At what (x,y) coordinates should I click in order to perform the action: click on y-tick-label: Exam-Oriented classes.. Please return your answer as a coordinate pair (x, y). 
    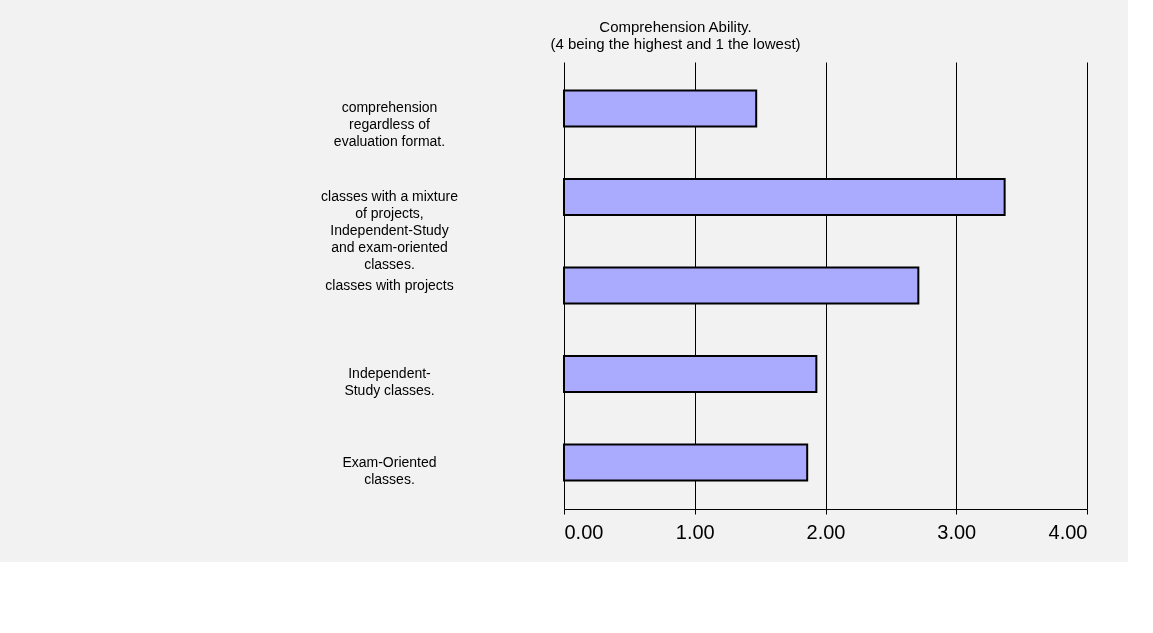
    Looking at the image, I should click on (389, 470).